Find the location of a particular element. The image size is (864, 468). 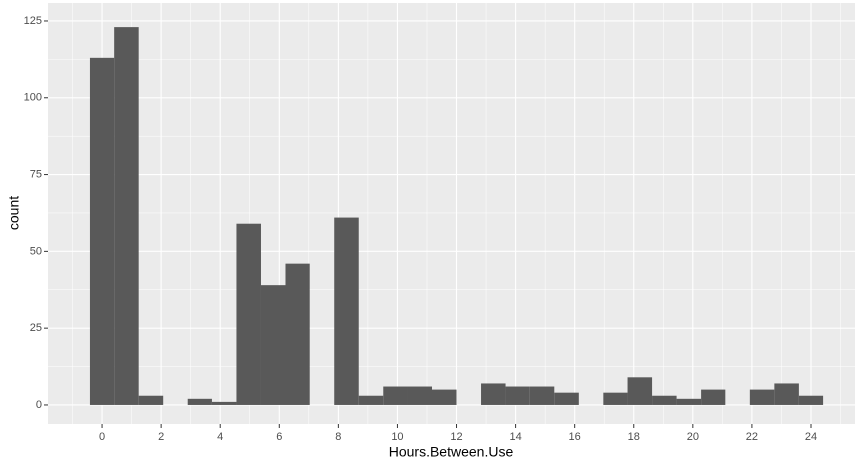

x-tick-label: 6 is located at coordinates (279, 437).